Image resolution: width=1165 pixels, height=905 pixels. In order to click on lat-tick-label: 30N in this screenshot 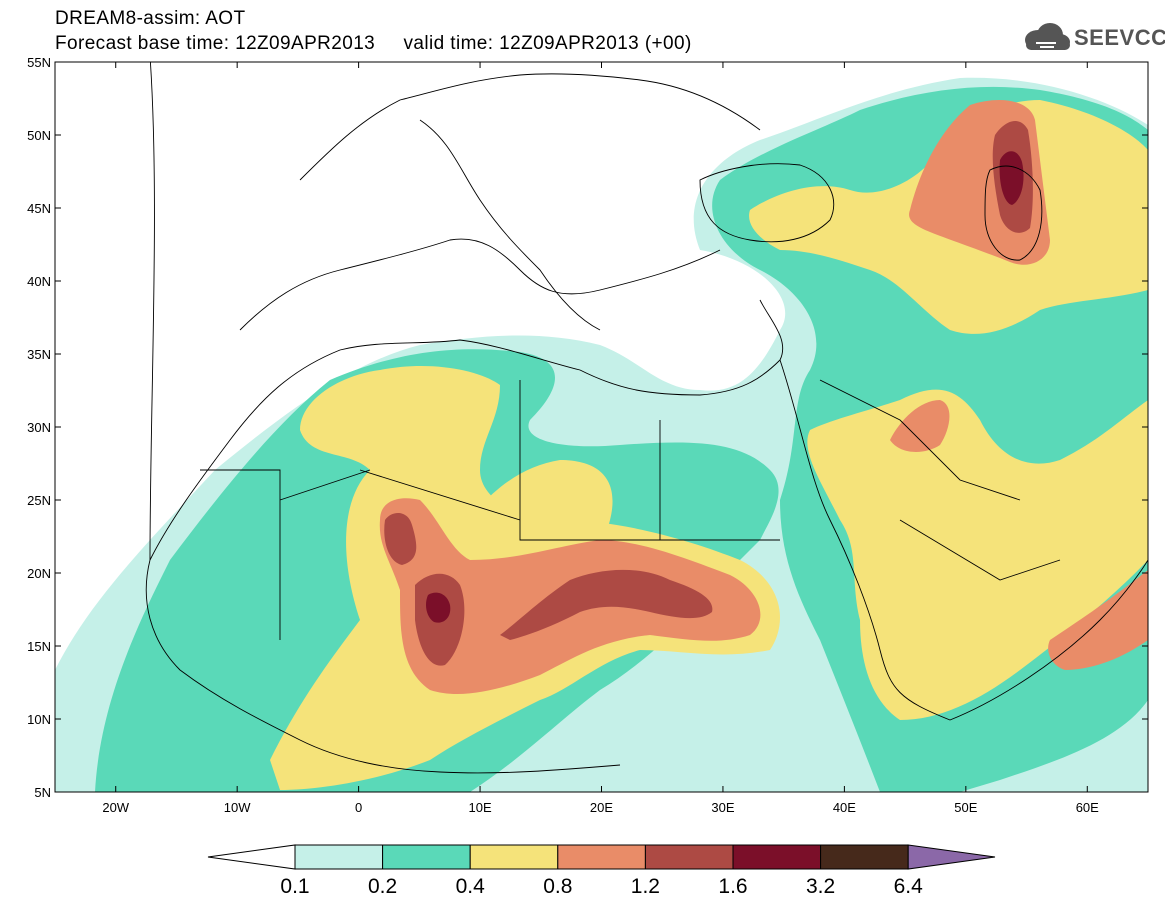, I will do `click(39, 427)`.